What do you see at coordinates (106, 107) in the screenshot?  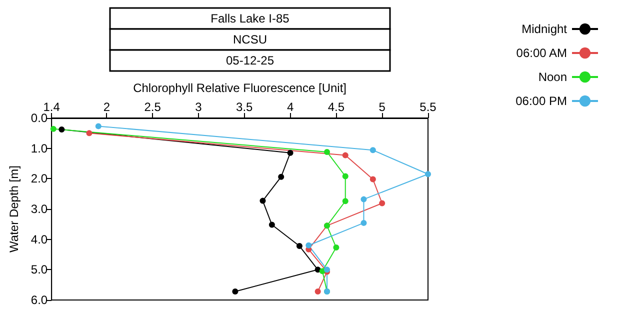 I see `x-tick-label: 2` at bounding box center [106, 107].